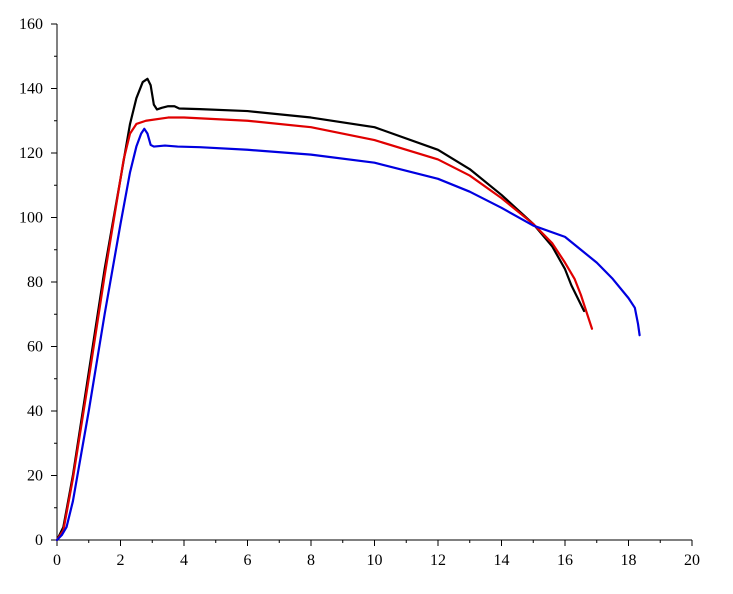 The height and width of the screenshot is (594, 733). I want to click on y-tick-label: 60, so click(35, 347).